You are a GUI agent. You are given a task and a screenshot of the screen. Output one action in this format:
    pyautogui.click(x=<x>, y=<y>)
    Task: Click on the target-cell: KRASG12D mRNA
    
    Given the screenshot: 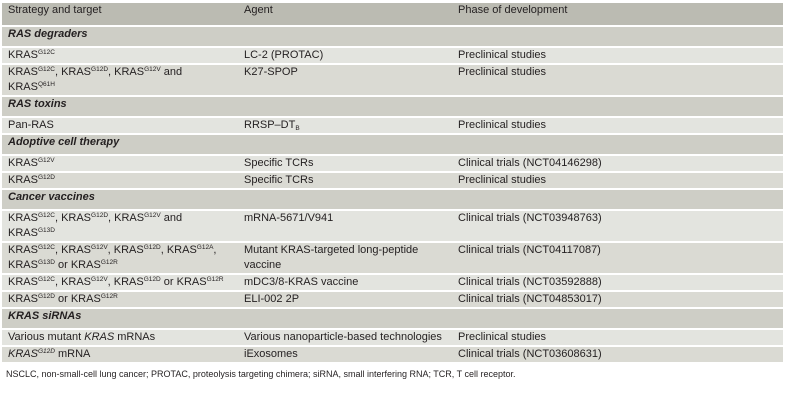 What is the action you would take?
    pyautogui.click(x=120, y=354)
    